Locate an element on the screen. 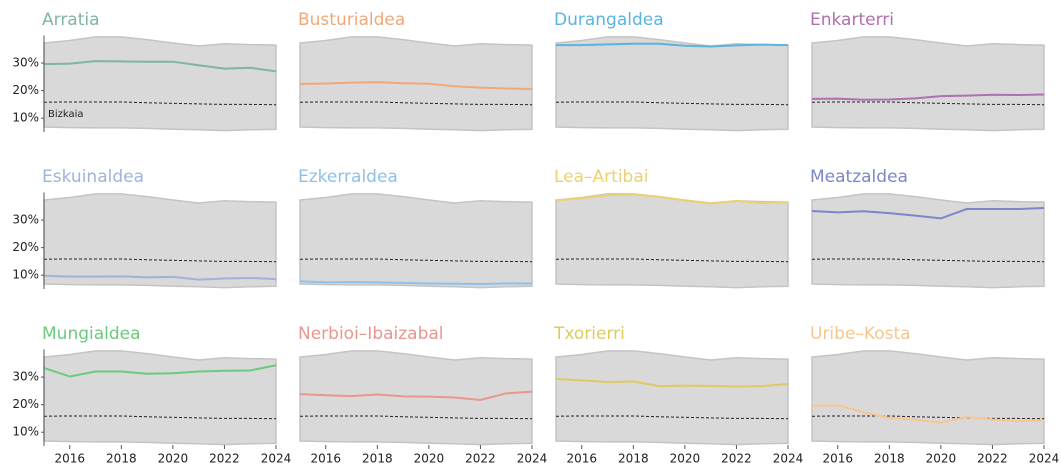 Image resolution: width=1061 pixels, height=465 pixels. panel: Enkarterri is located at coordinates (927, 71).